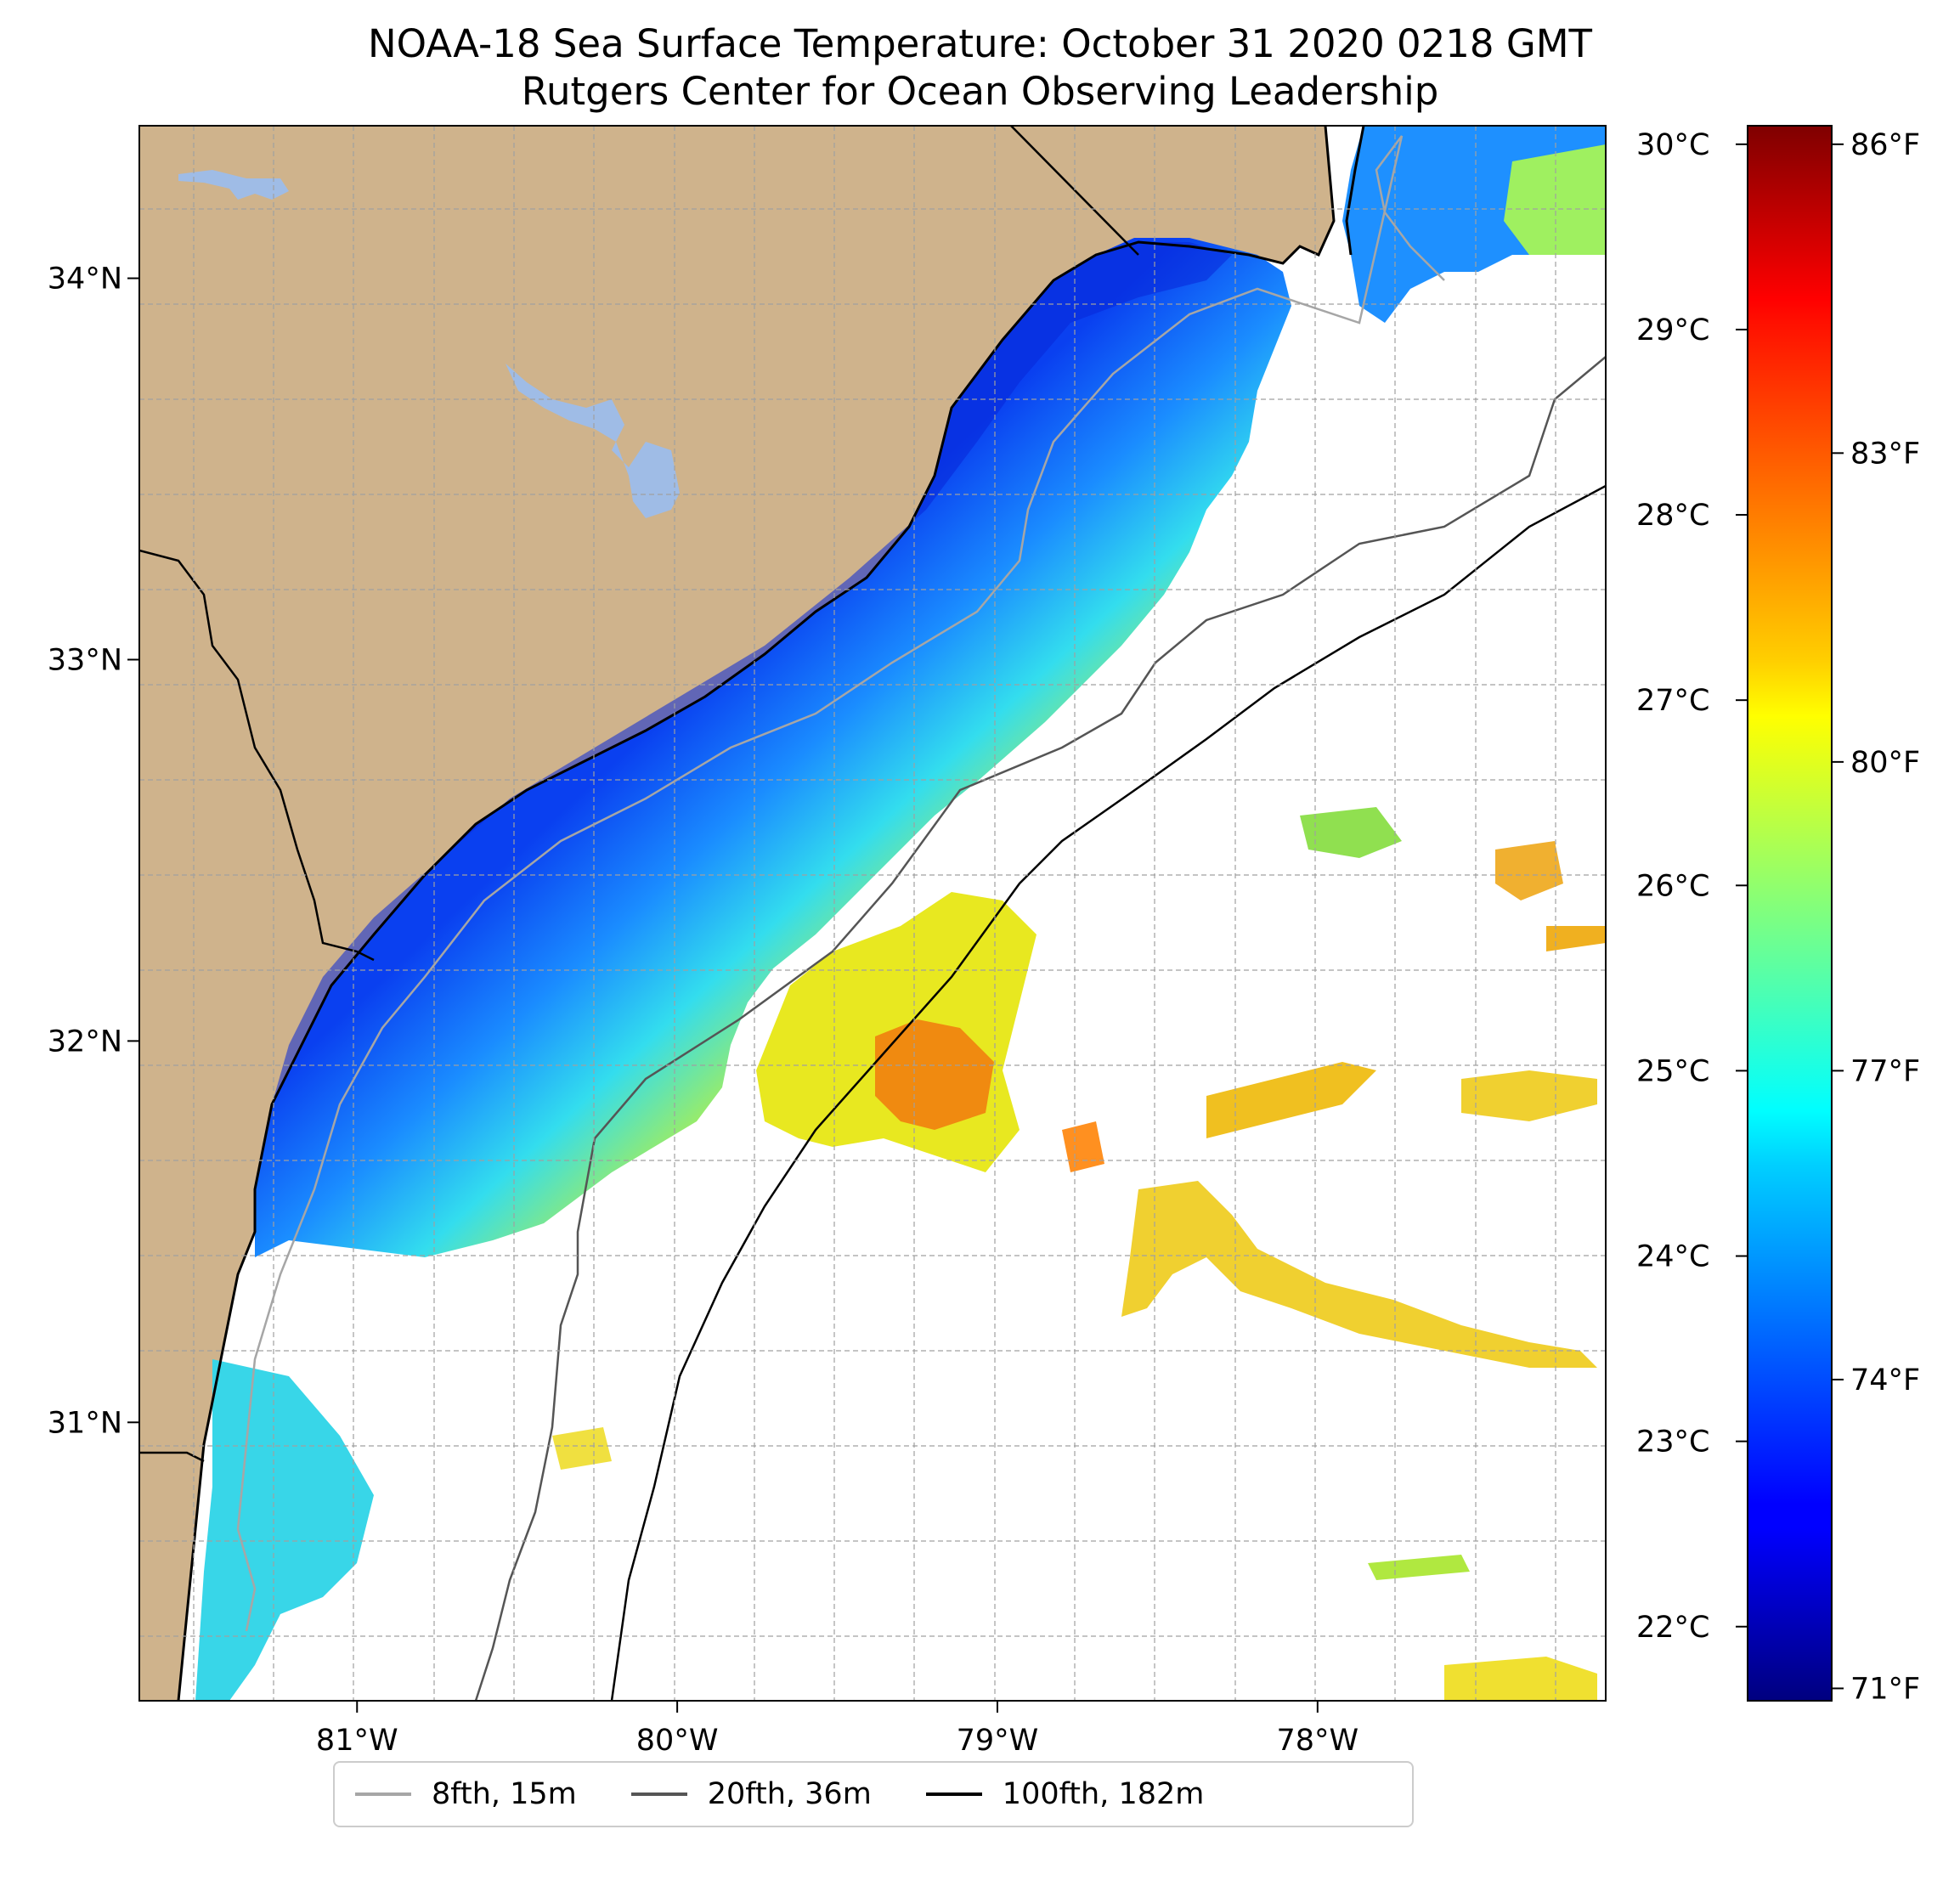 The height and width of the screenshot is (1880, 1960). I want to click on lon-tick-label: 79°W, so click(998, 1741).